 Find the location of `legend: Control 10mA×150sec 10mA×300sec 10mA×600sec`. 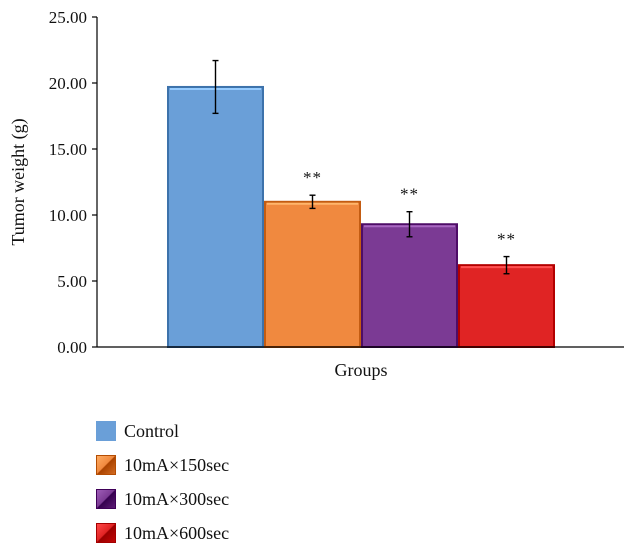

legend: Control 10mA×150sec 10mA×300sec 10mA×600sec is located at coordinates (162, 482).